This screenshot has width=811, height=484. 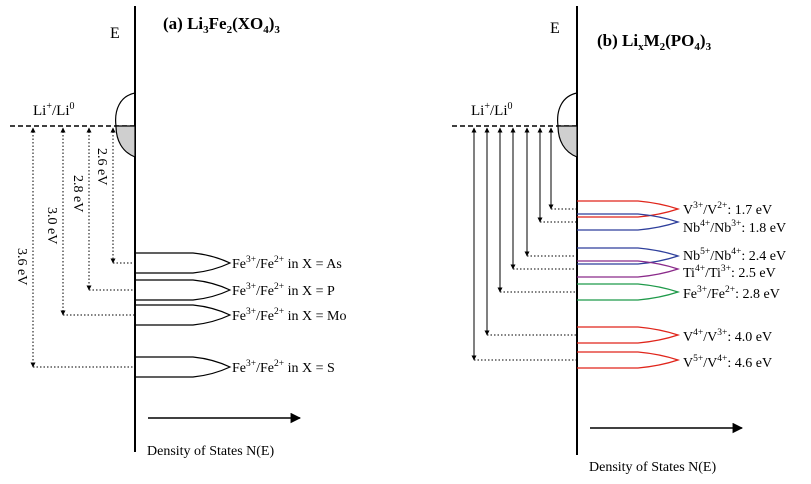 I want to click on panel-a-band-s, so click(x=183, y=367).